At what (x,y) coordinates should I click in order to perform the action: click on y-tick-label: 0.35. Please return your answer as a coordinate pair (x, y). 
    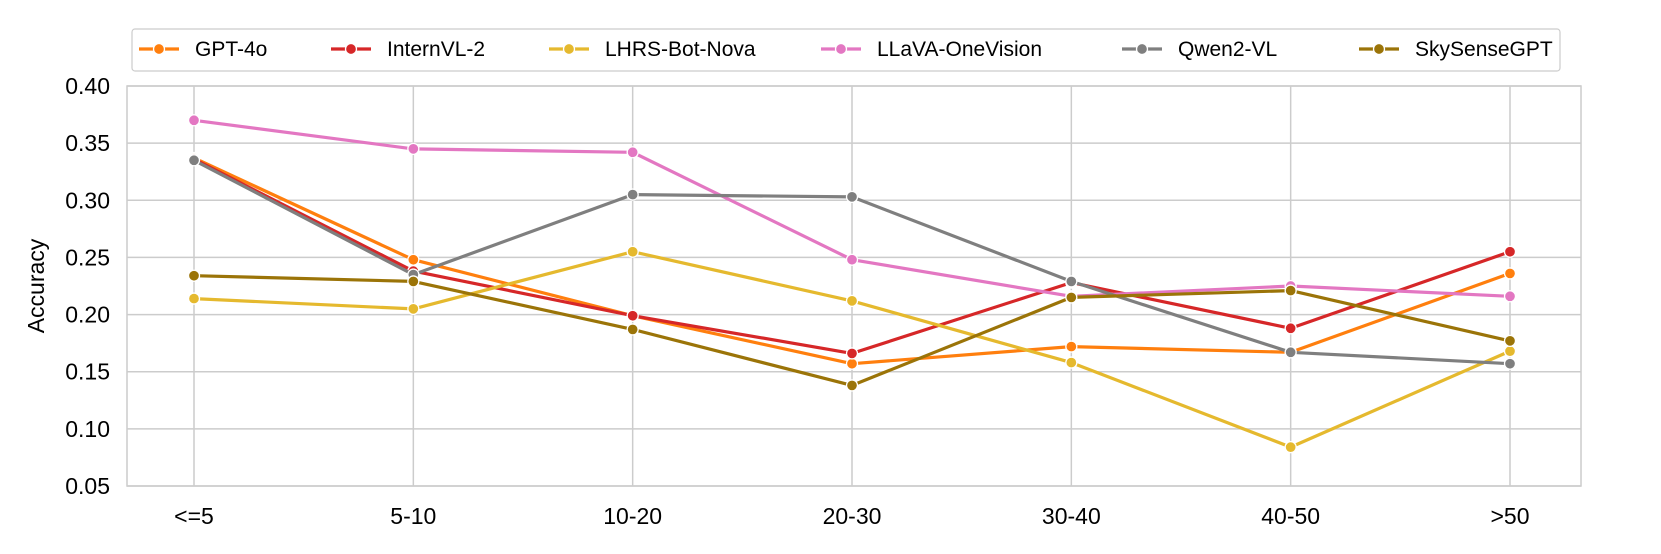
    Looking at the image, I should click on (87, 143).